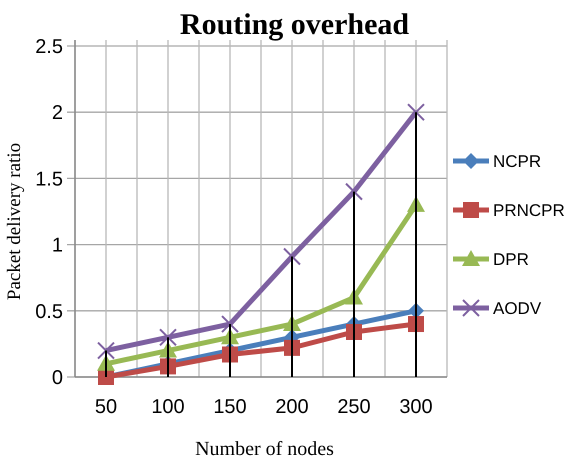 Image resolution: width=569 pixels, height=464 pixels. What do you see at coordinates (57, 245) in the screenshot?
I see `y-tick-label: 1` at bounding box center [57, 245].